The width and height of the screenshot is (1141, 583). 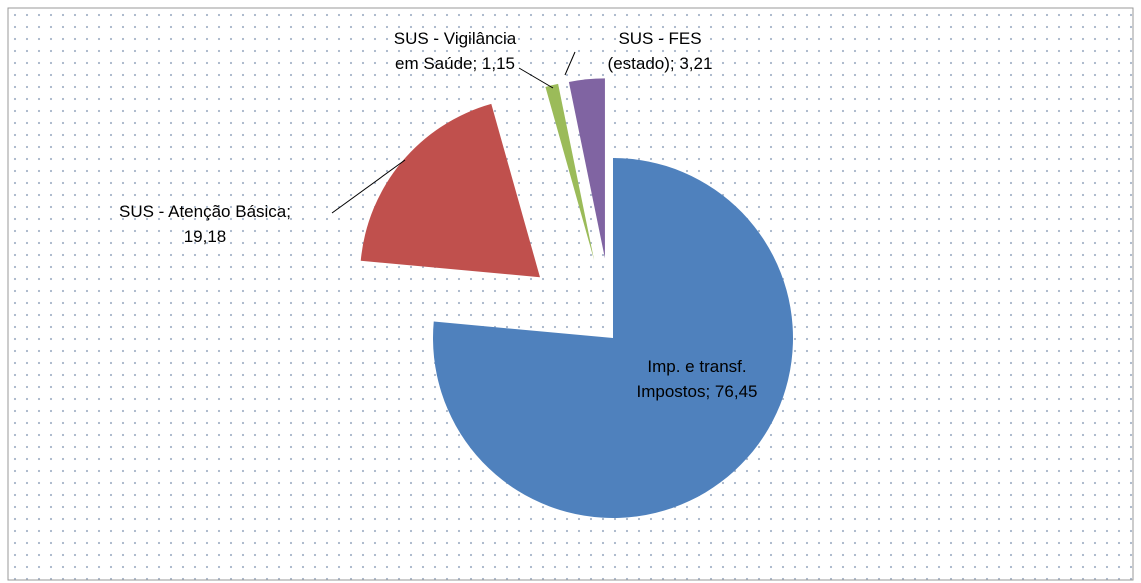 I want to click on data-label: SUS - FES (estado); 3,21, so click(x=660, y=51).